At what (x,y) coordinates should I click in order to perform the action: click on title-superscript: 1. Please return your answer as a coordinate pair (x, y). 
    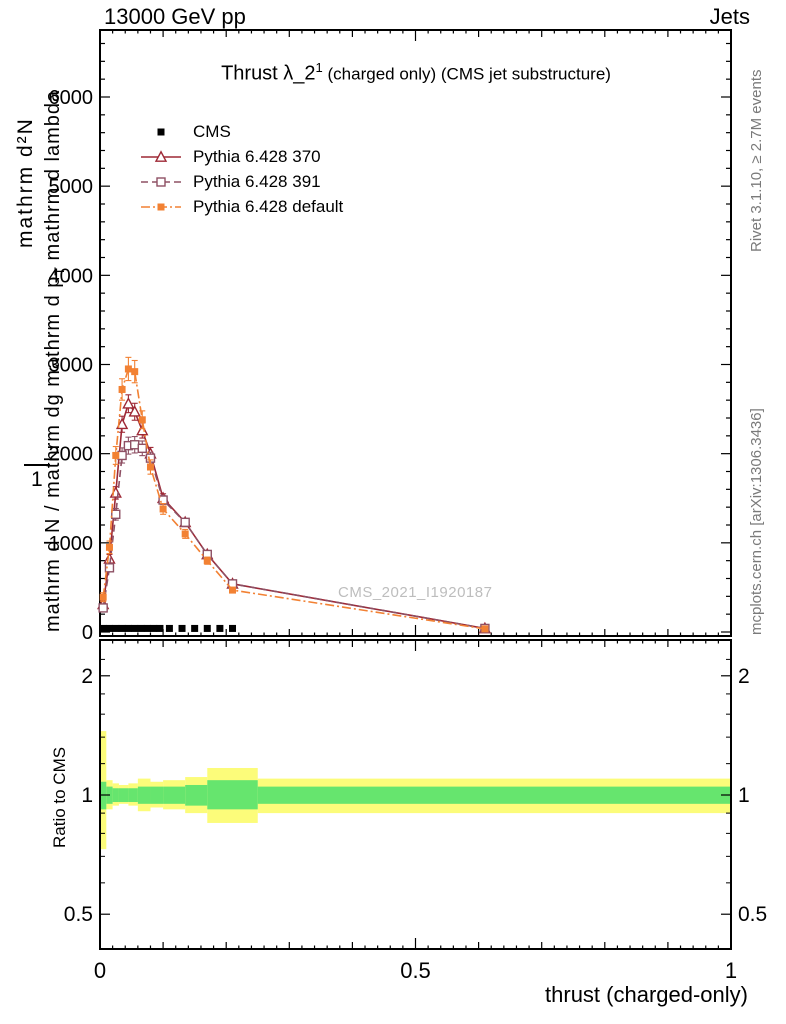
    Looking at the image, I should click on (319, 67).